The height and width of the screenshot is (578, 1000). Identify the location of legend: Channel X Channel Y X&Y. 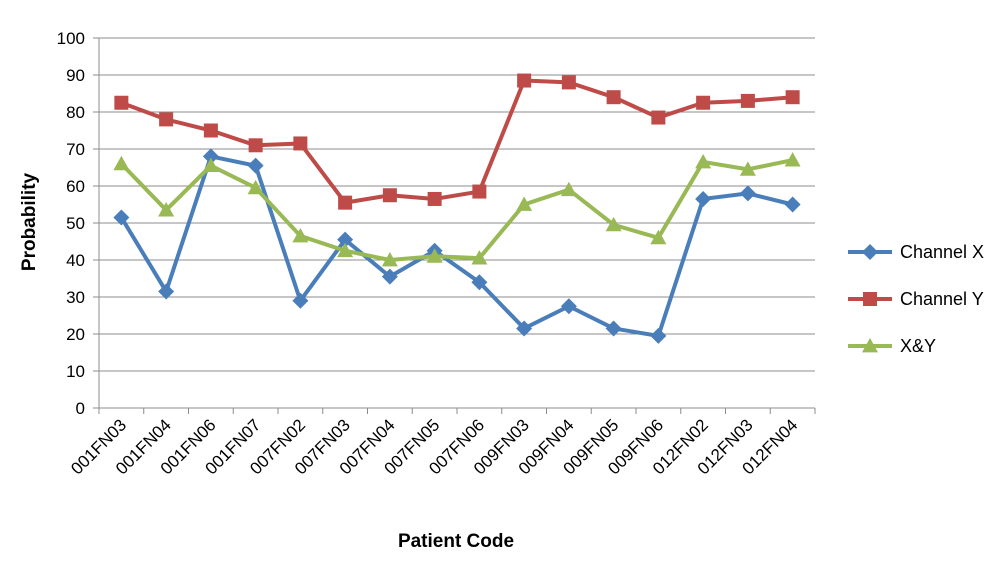
(916, 299).